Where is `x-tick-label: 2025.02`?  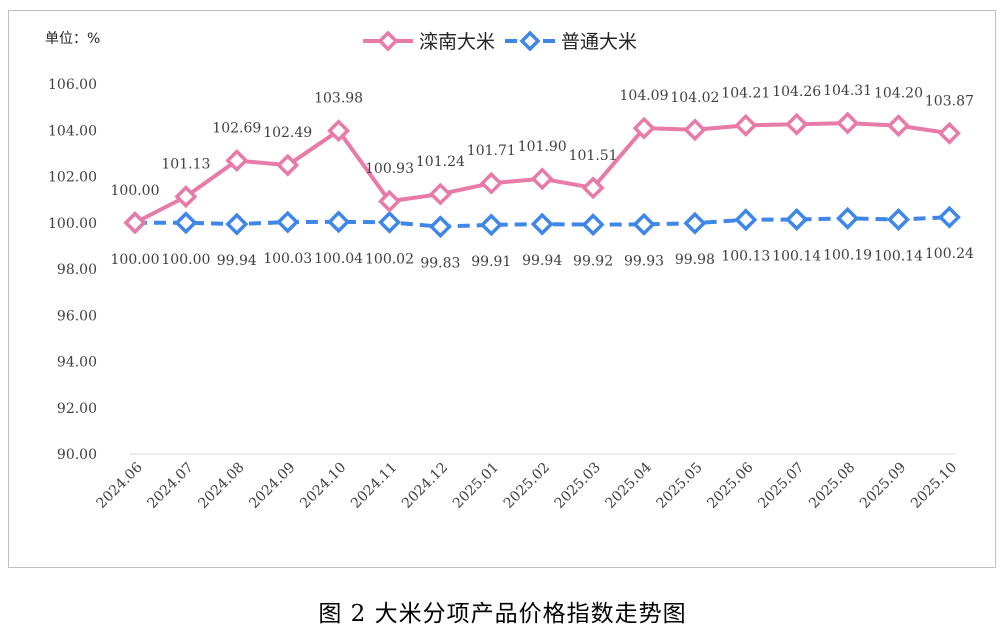 x-tick-label: 2025.02 is located at coordinates (527, 486).